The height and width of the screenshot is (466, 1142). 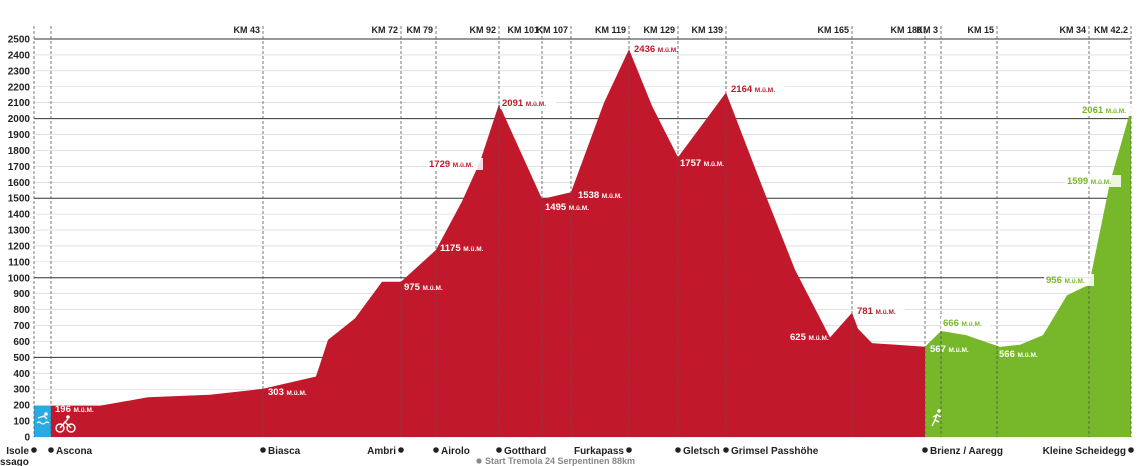 I want to click on elevation-value: 956, so click(x=1055, y=280).